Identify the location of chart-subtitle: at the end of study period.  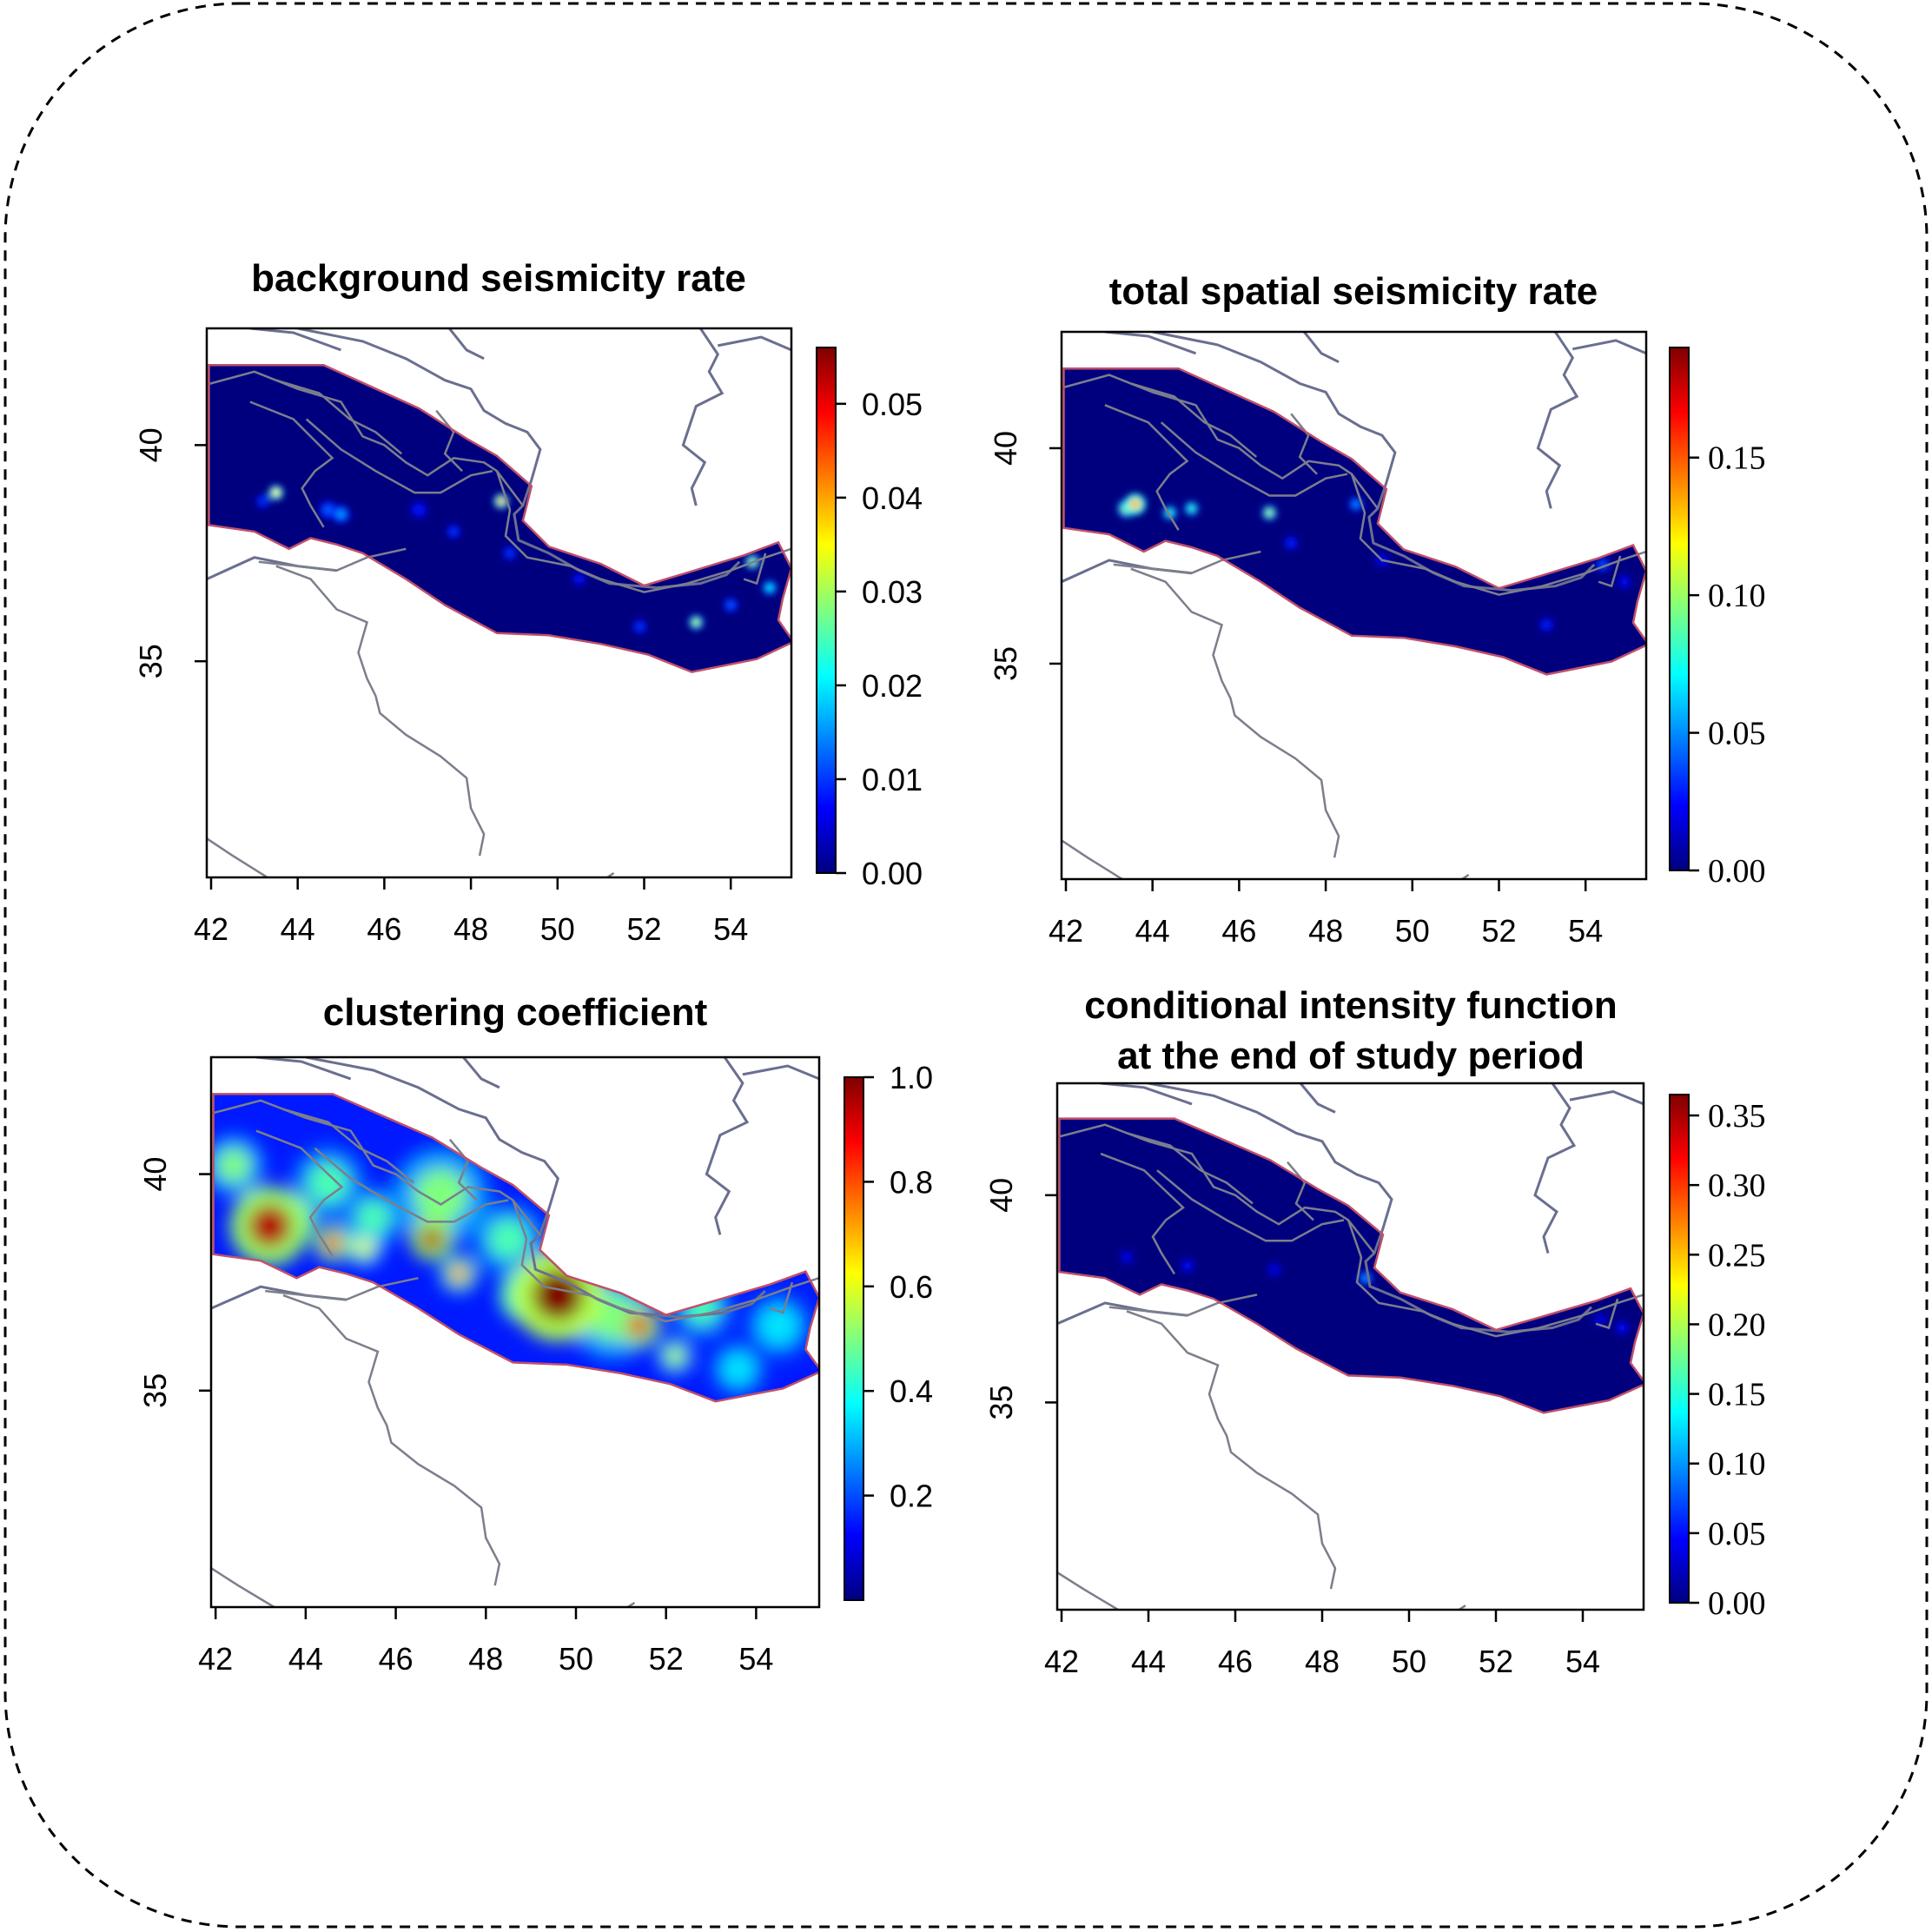
(1351, 1056).